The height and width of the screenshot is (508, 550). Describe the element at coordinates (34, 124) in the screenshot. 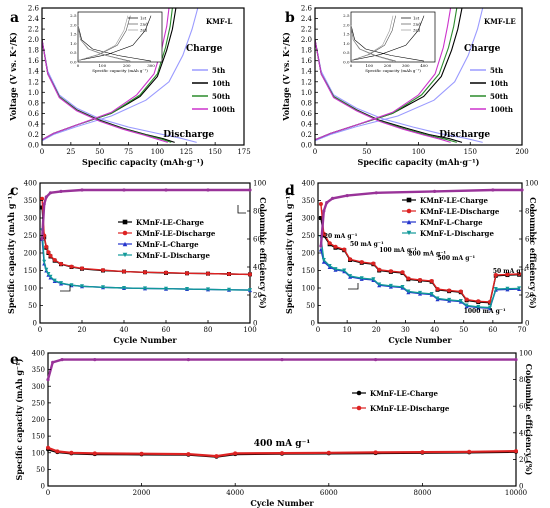

I see `y-tick-label: 0.4` at that location.